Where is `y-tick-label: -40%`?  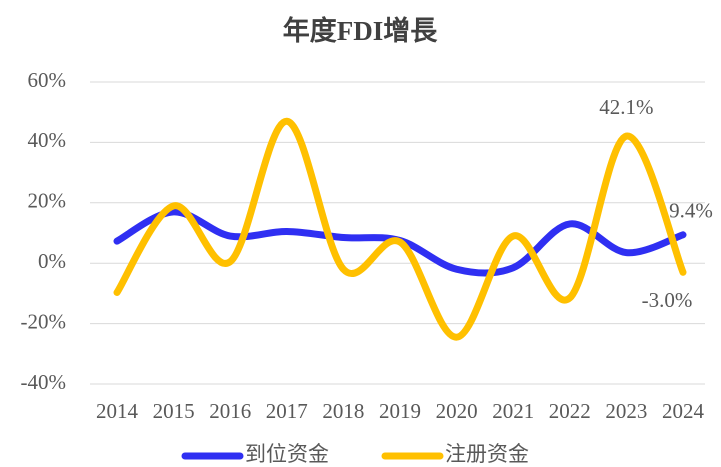 y-tick-label: -40% is located at coordinates (44, 382).